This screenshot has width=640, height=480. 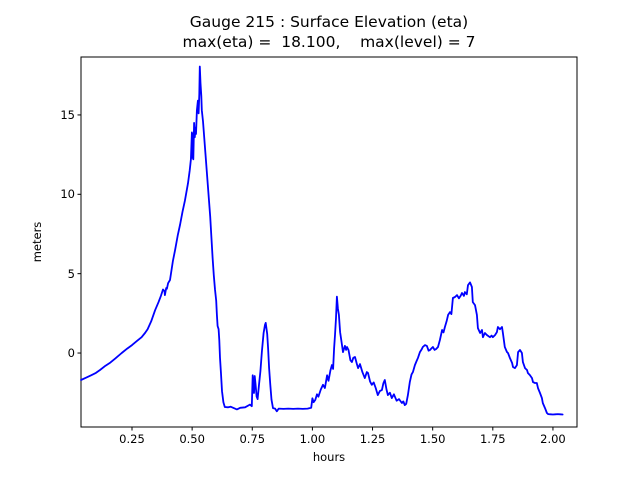 I want to click on chart-title-line2: max(eta) = 18.100, max(level) = 7, so click(x=329, y=41).